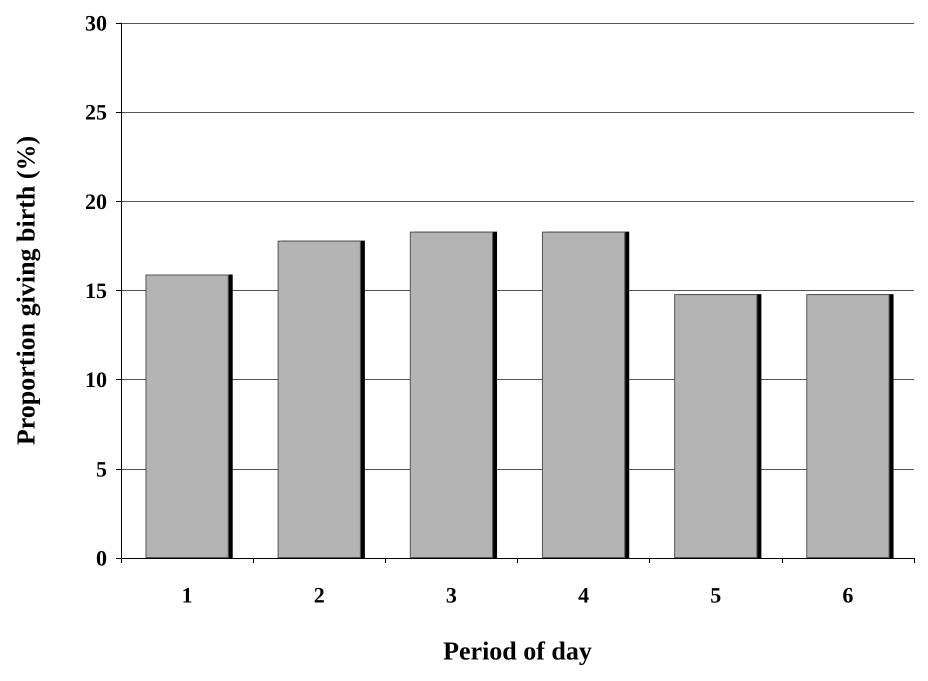 This screenshot has height=681, width=928. Describe the element at coordinates (319, 595) in the screenshot. I see `x-tick-label: 2` at that location.